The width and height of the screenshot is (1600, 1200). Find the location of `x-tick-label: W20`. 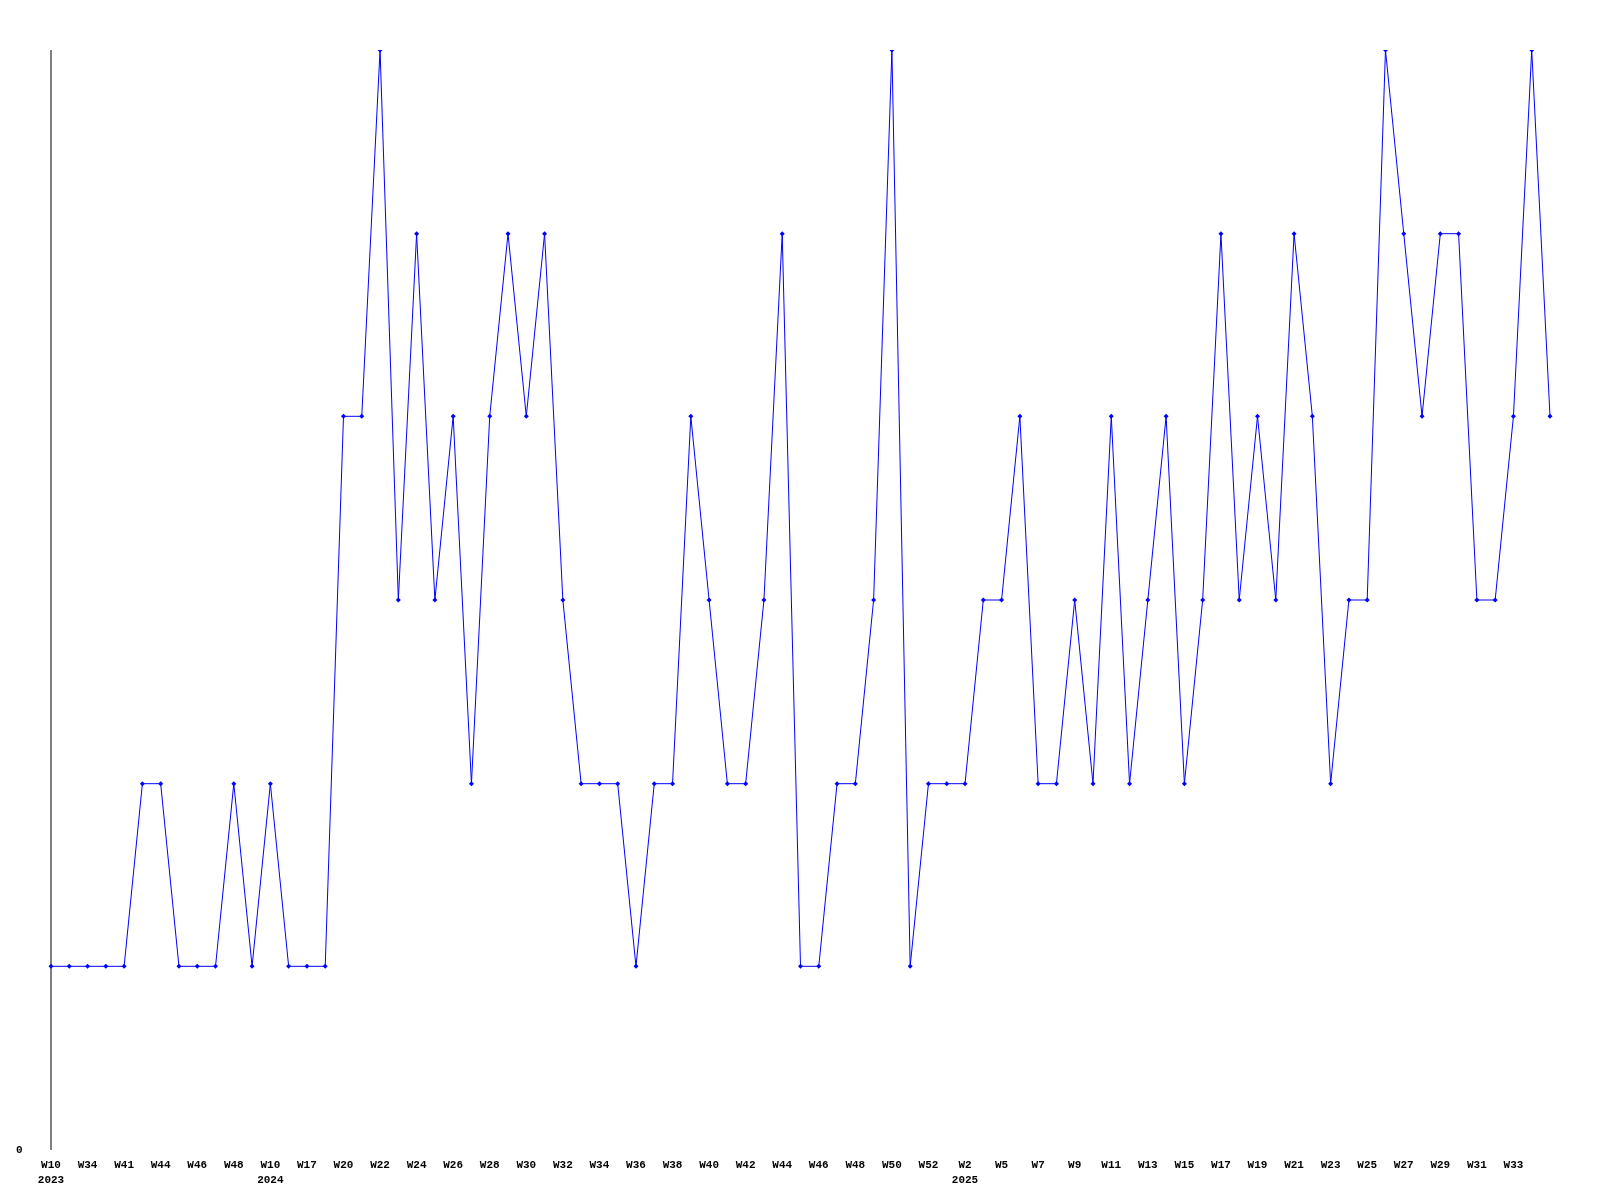

x-tick-label: W20 is located at coordinates (343, 1165).